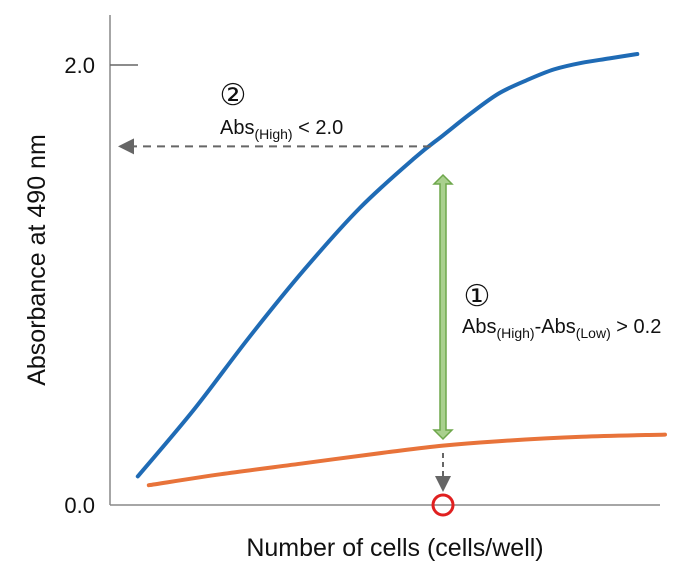  I want to click on difference-arrow, so click(443, 307).